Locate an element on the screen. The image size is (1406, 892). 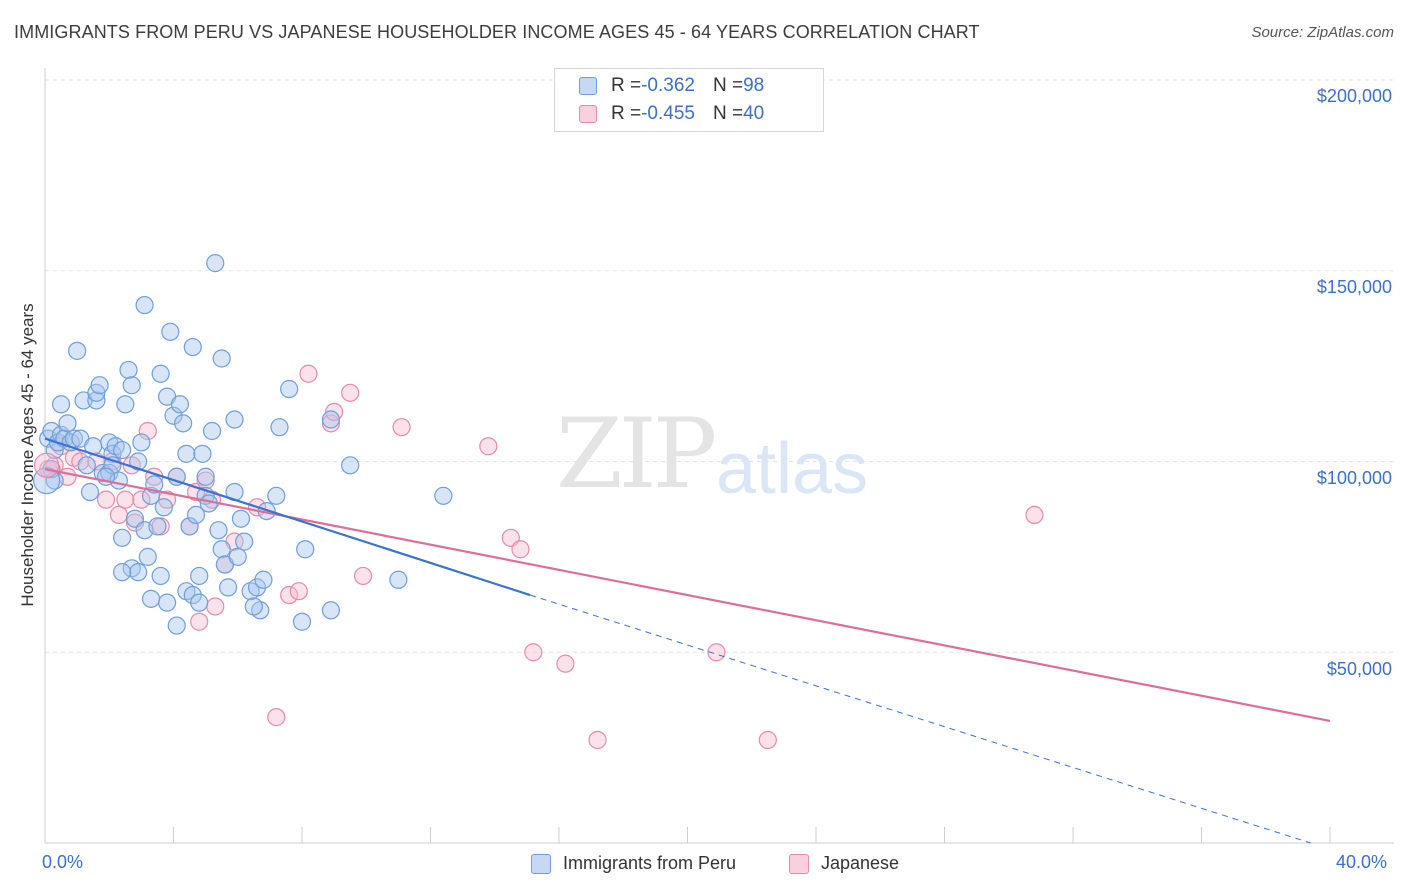
bottom-legend-swatch-pink is located at coordinates (799, 863).